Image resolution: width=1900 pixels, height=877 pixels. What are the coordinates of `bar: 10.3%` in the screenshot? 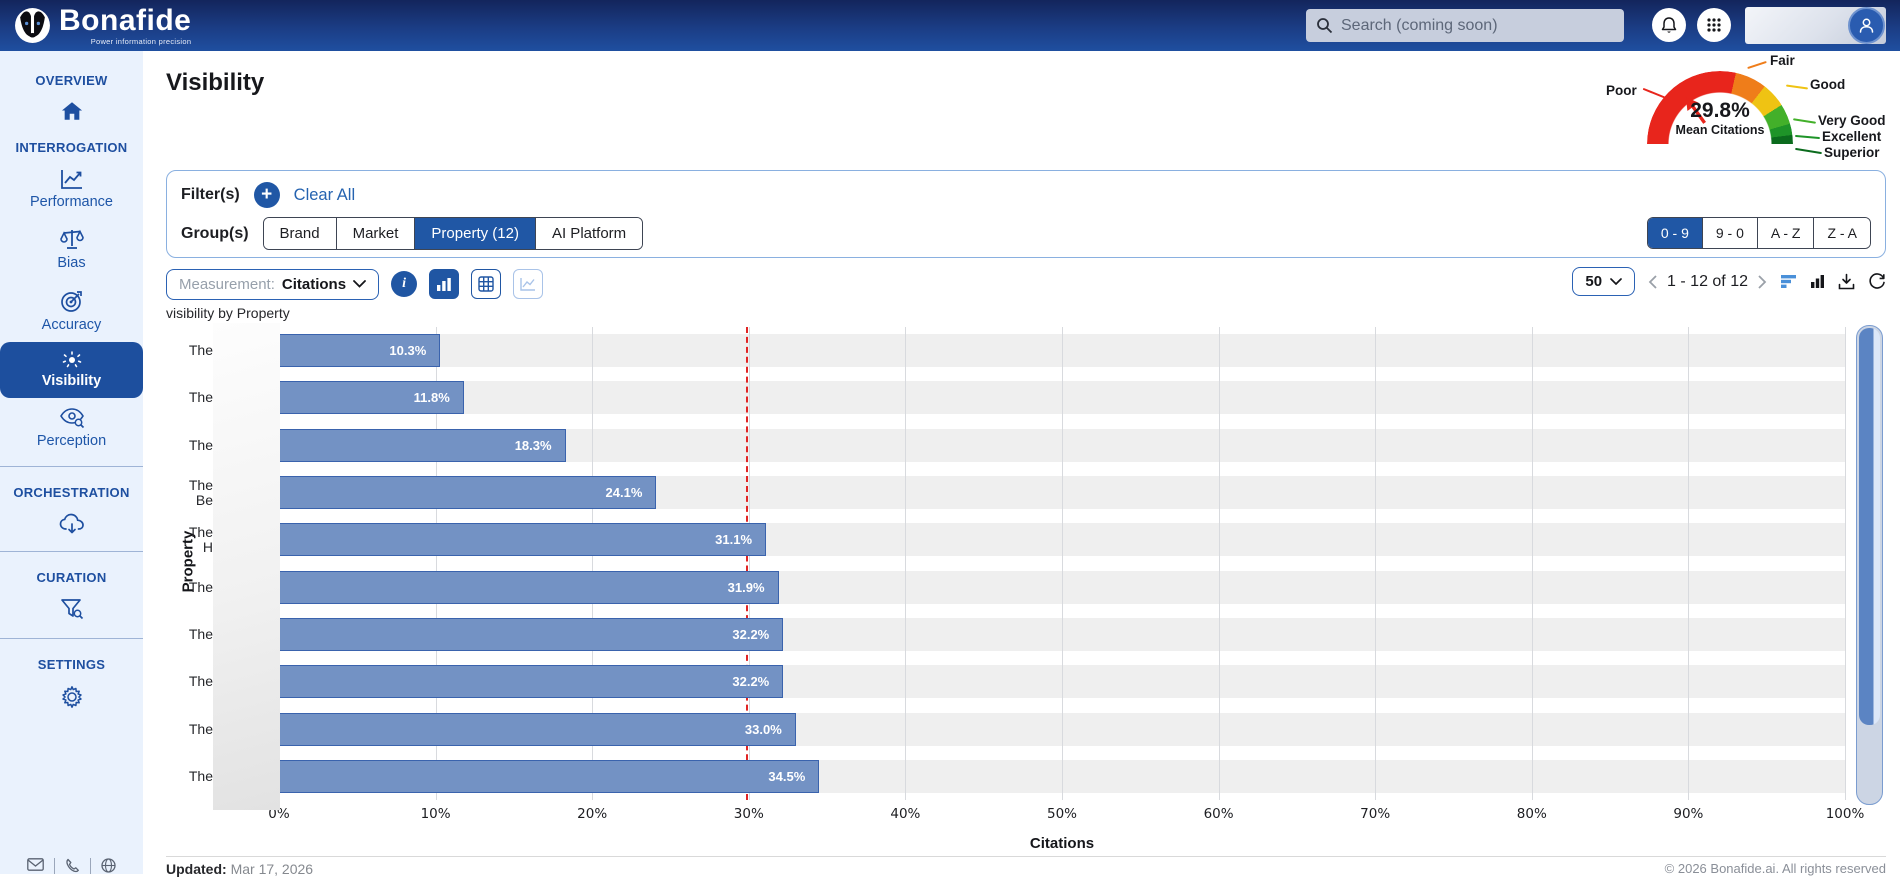 It's located at (360, 351).